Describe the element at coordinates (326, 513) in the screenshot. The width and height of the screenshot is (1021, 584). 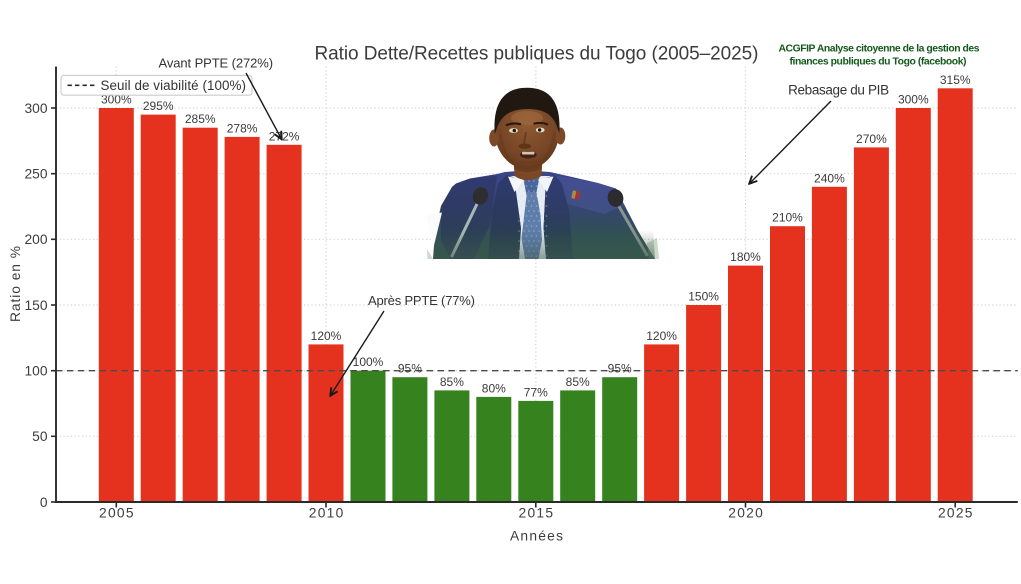
I see `svg-text: 2010` at that location.